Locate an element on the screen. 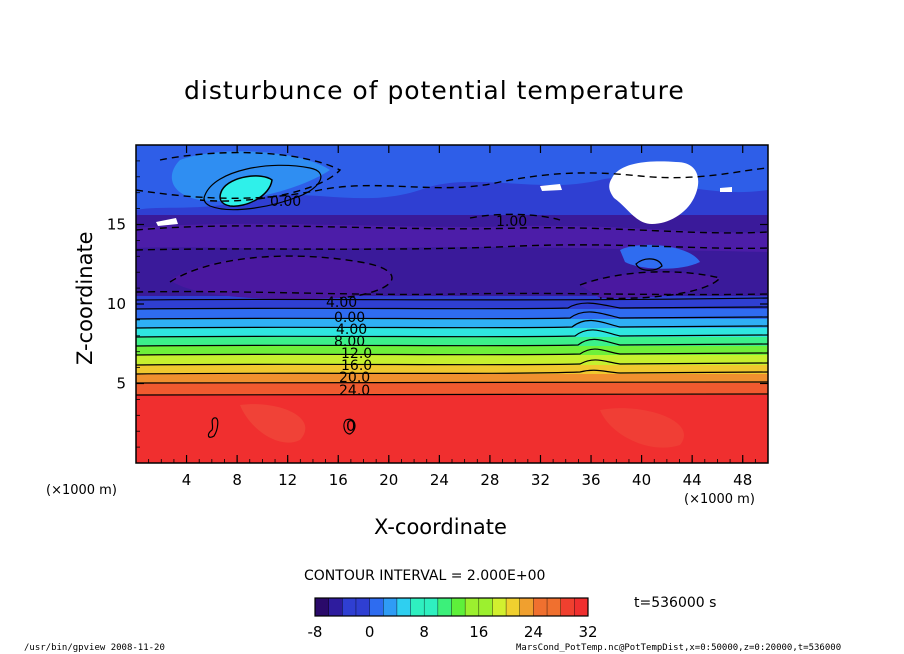 This screenshot has width=904, height=654. band-lightblue is located at coordinates (452, 323).